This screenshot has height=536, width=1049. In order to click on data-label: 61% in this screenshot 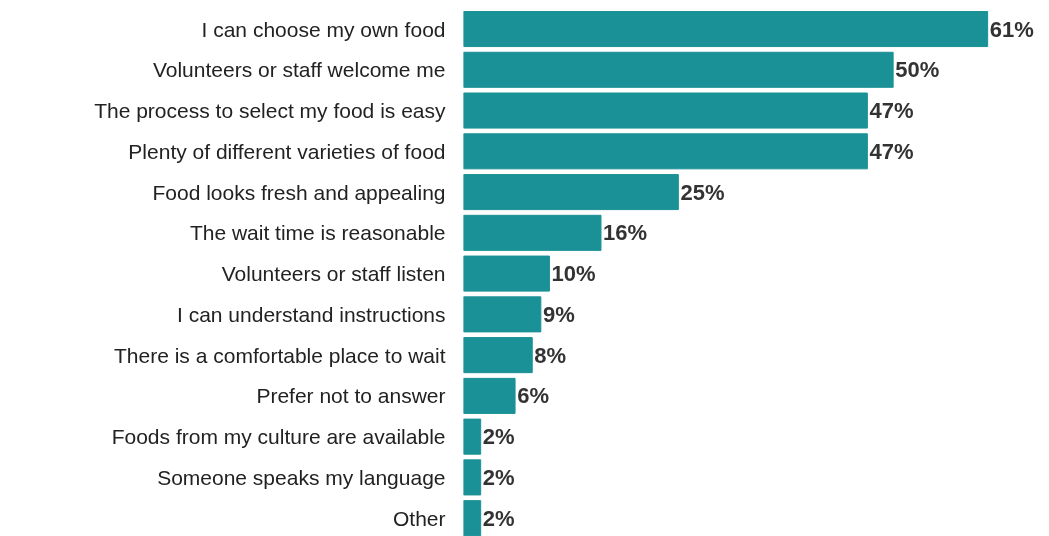, I will do `click(1011, 29)`.